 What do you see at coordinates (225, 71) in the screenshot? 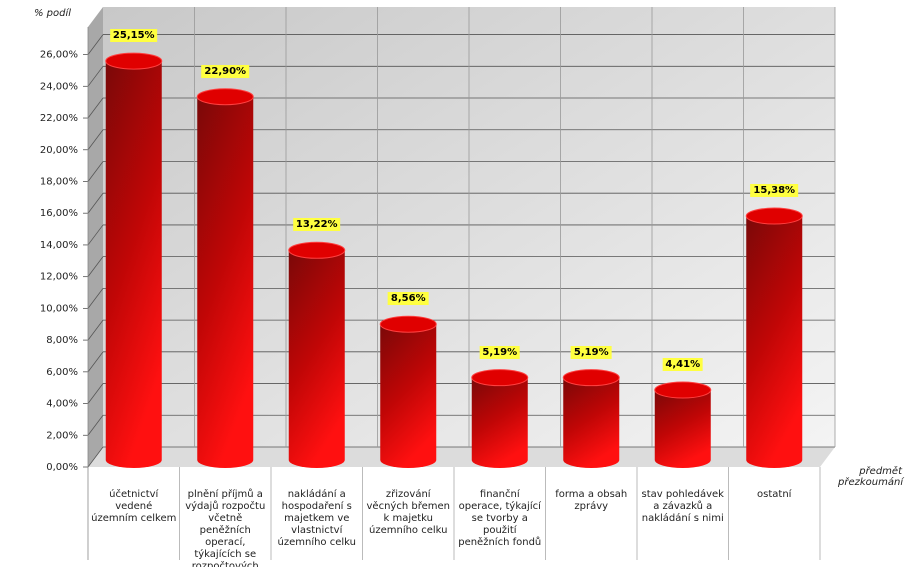
I see `value-label: 22,90%` at bounding box center [225, 71].